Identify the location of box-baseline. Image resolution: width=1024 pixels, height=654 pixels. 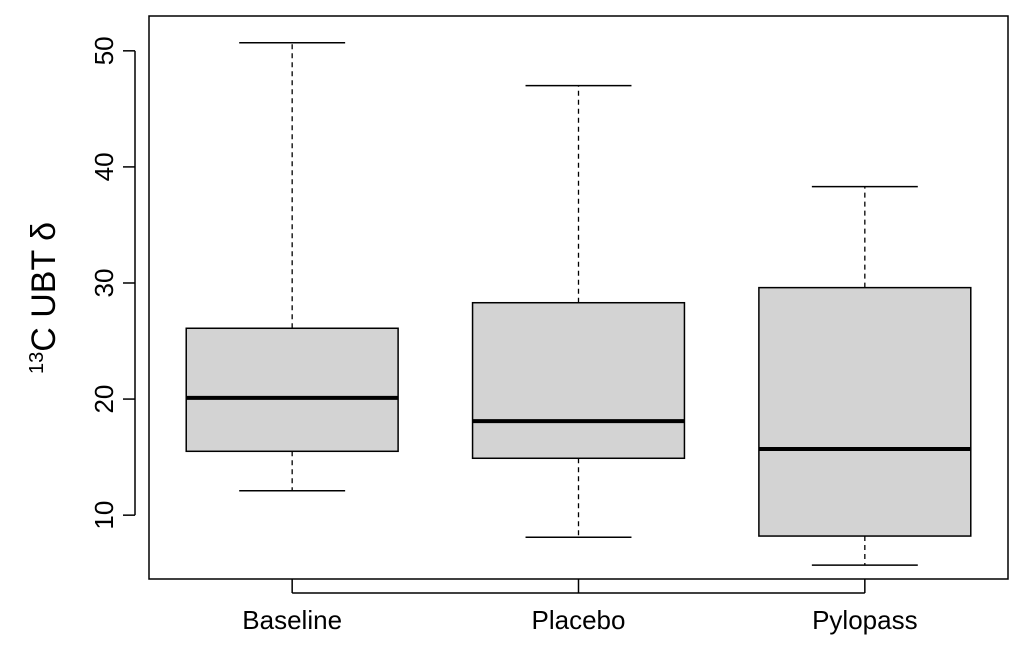
(292, 266).